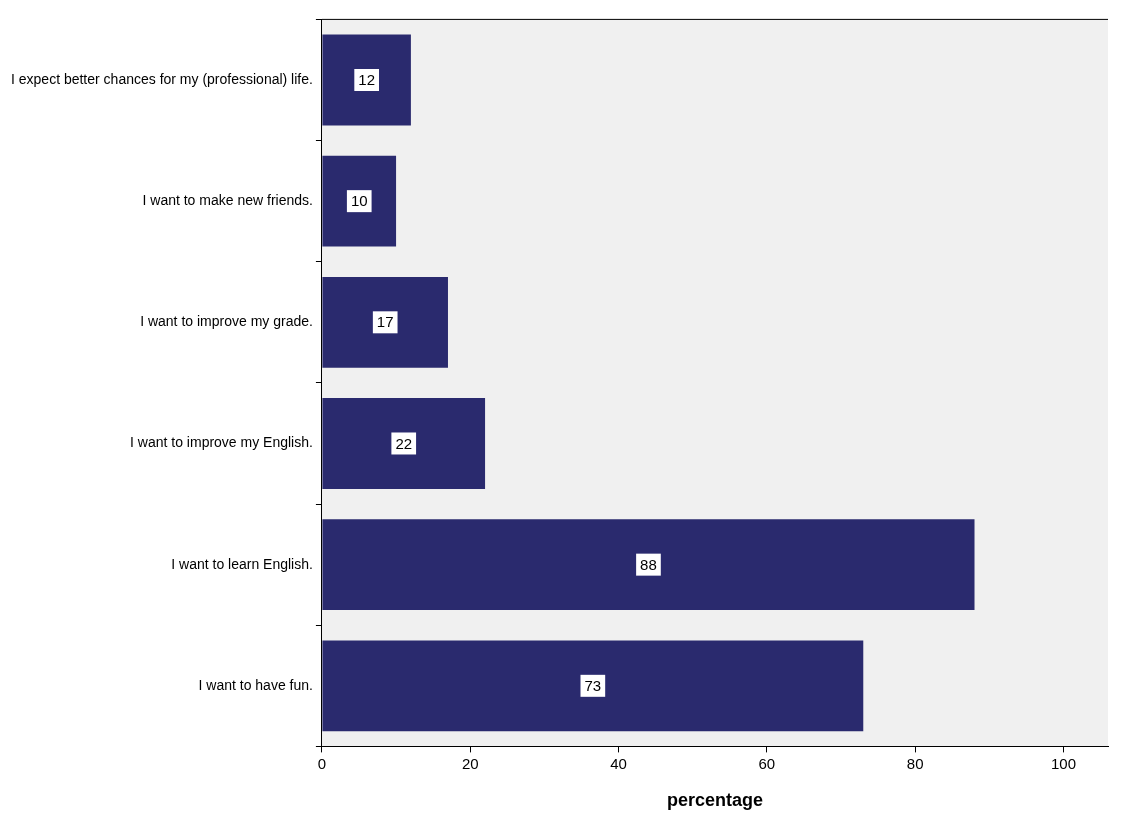  I want to click on data-label: 17, so click(385, 322).